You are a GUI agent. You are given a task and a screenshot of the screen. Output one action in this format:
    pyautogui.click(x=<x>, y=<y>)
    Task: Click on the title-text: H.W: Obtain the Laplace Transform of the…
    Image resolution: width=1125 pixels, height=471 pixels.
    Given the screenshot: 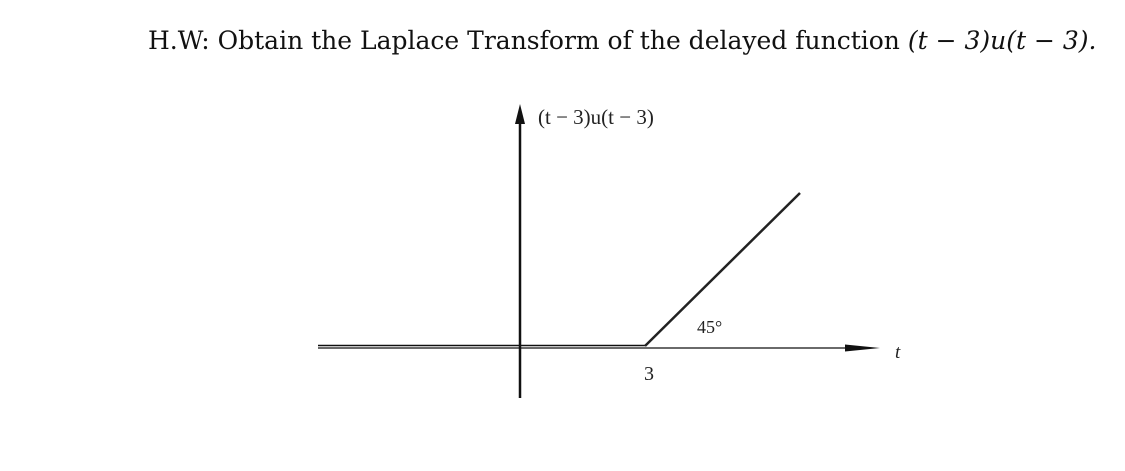 What is the action you would take?
    pyautogui.click(x=524, y=40)
    